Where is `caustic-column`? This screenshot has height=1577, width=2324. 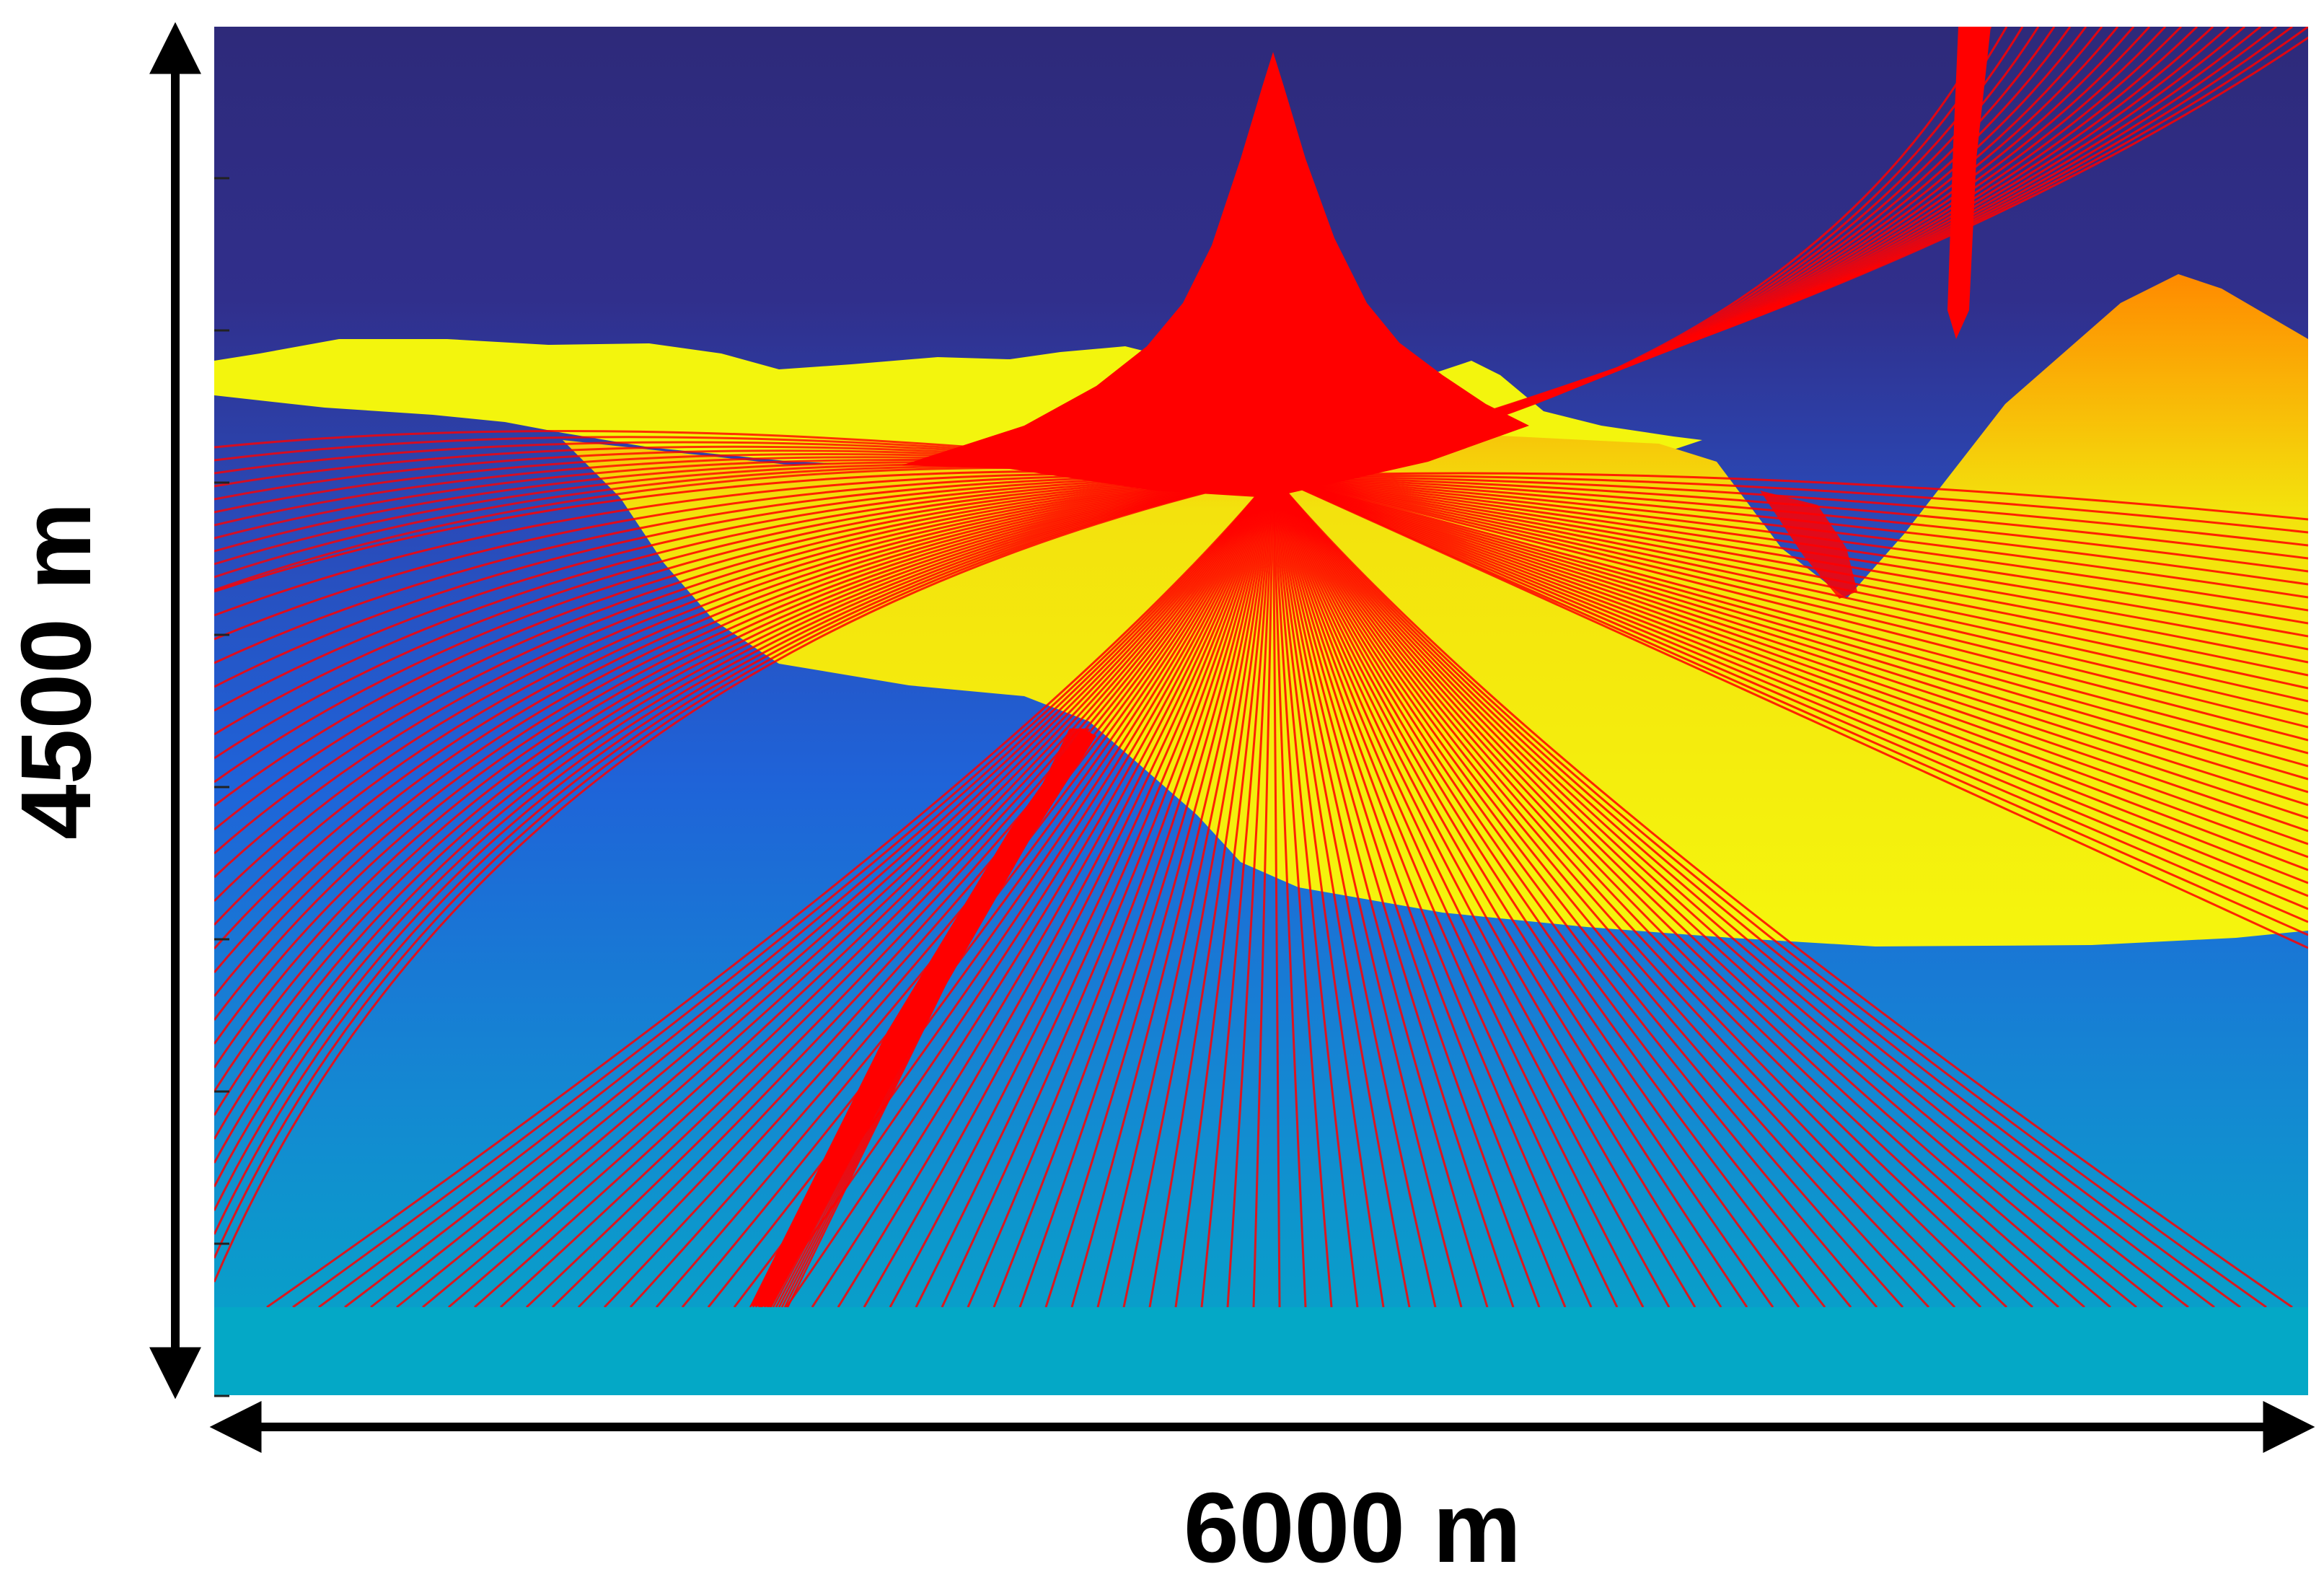
caustic-column is located at coordinates (1969, 183).